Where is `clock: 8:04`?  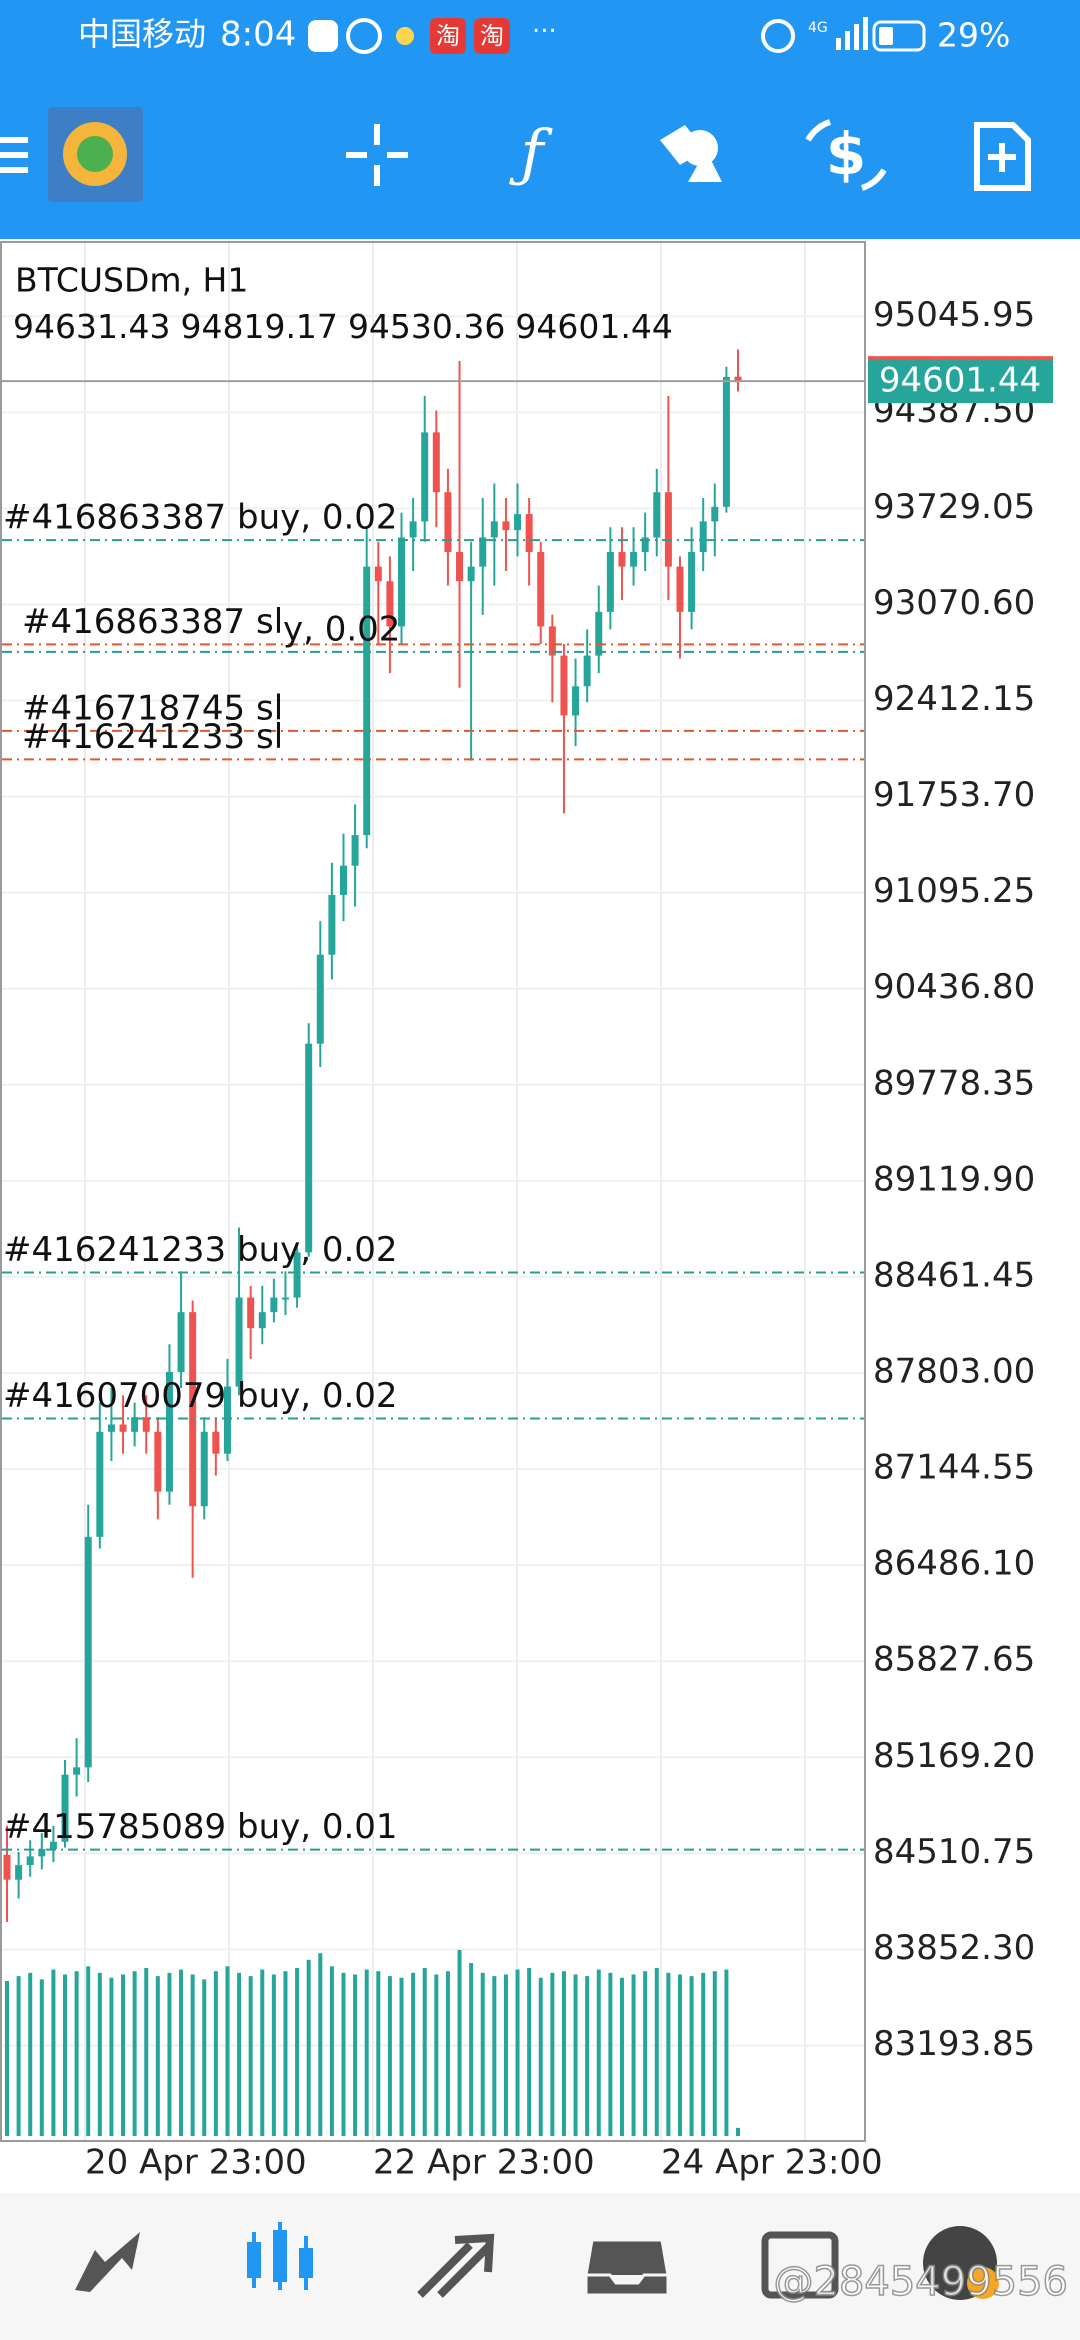 clock: 8:04 is located at coordinates (258, 35).